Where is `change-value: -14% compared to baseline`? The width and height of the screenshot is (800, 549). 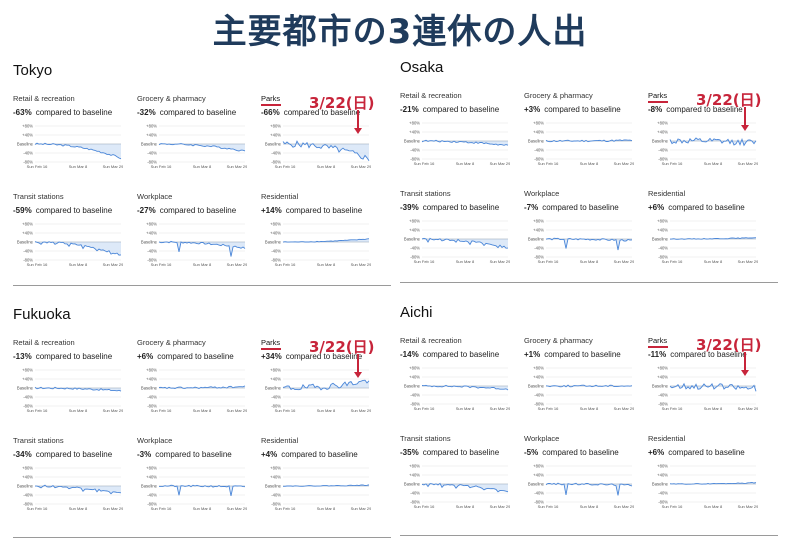
change-value: -14% compared to baseline is located at coordinates (449, 354).